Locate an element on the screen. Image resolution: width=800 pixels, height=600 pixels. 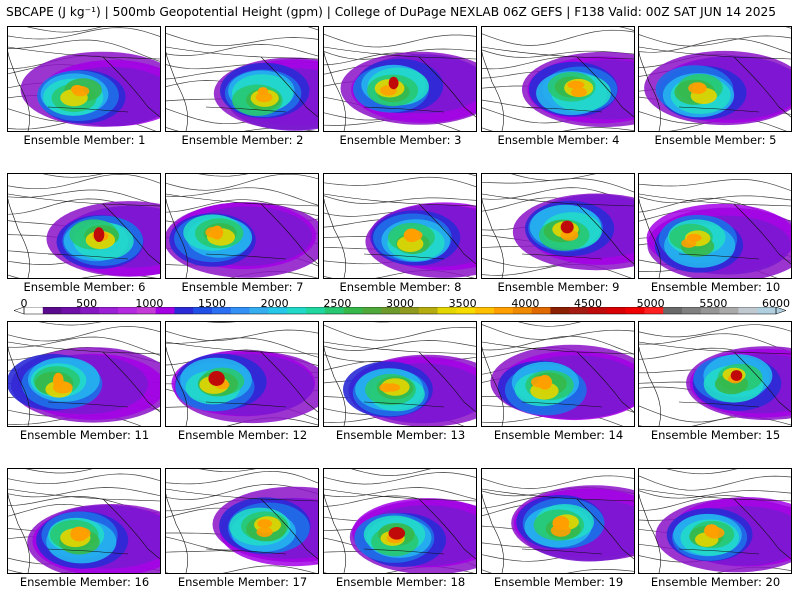
ensemble-member-label: Ensemble Member: 6 is located at coordinates (84, 287).